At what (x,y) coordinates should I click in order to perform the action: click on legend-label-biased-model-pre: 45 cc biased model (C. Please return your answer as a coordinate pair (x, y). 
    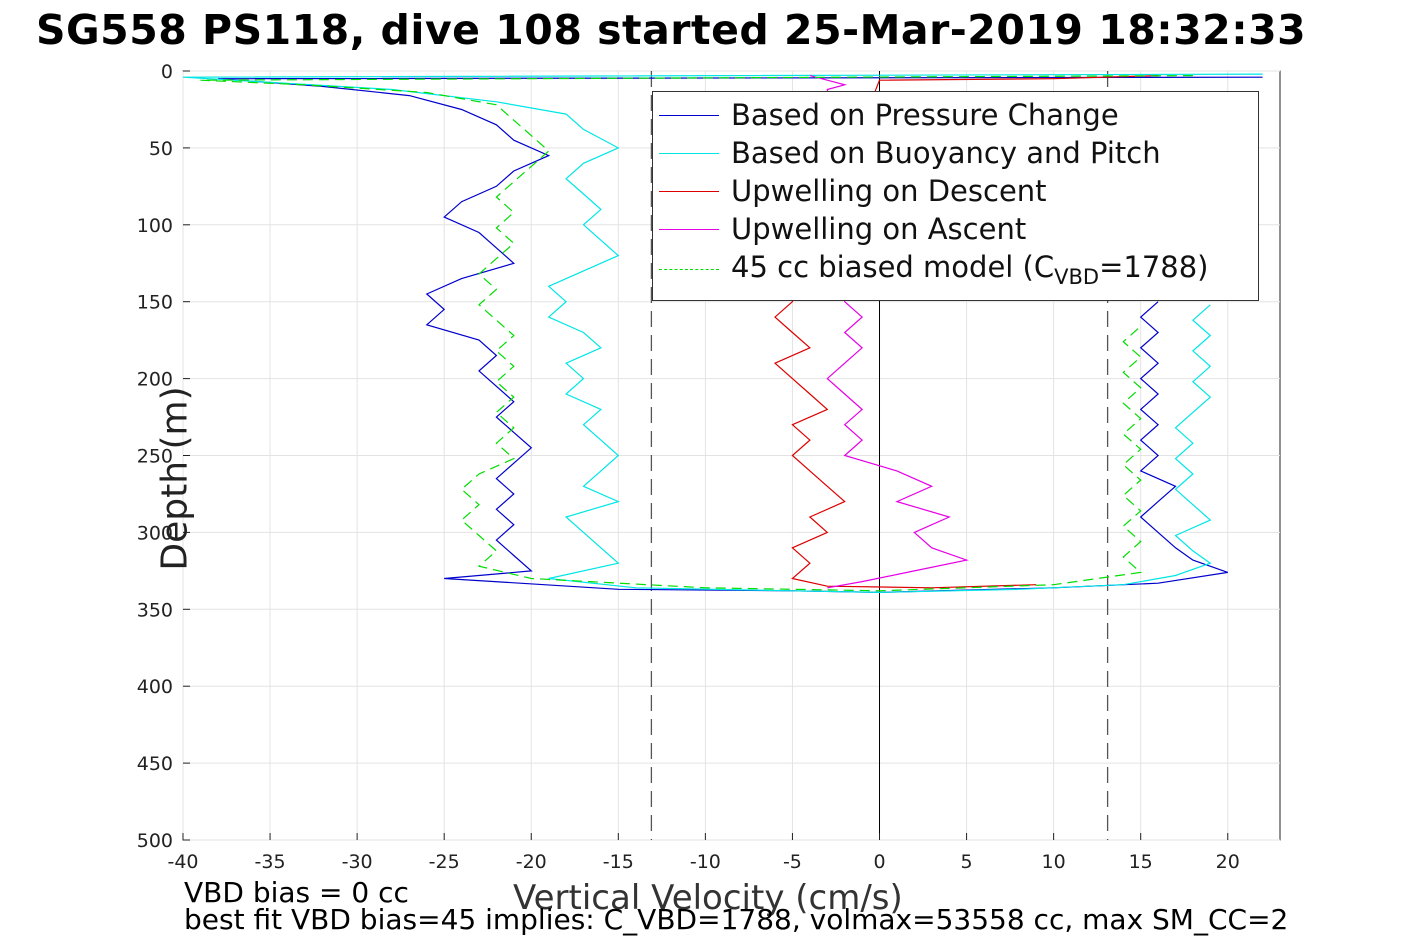
    Looking at the image, I should click on (893, 266).